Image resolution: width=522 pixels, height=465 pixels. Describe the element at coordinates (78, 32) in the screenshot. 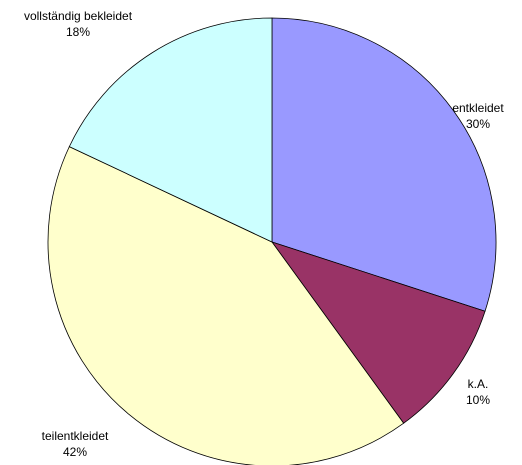

I see `slice-value-label-4: 18%` at that location.